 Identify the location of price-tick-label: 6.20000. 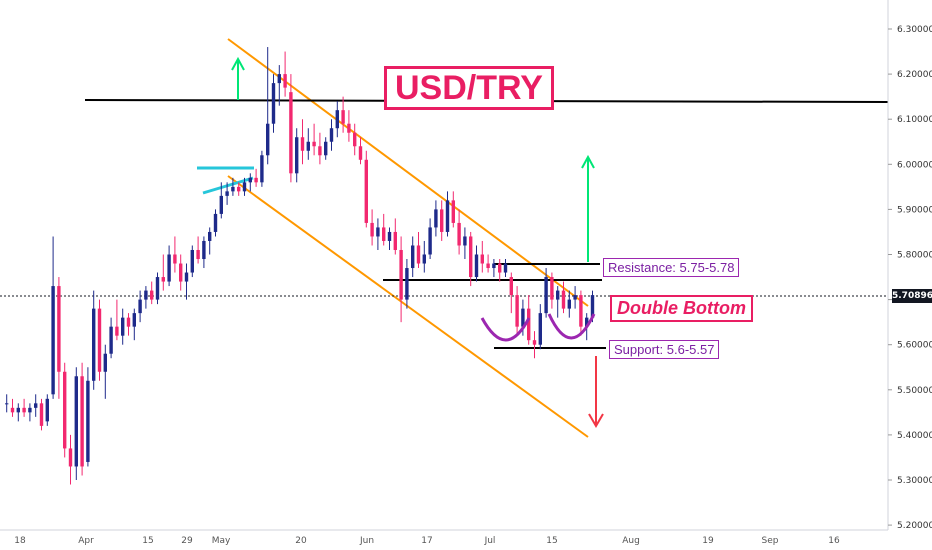
(914, 75).